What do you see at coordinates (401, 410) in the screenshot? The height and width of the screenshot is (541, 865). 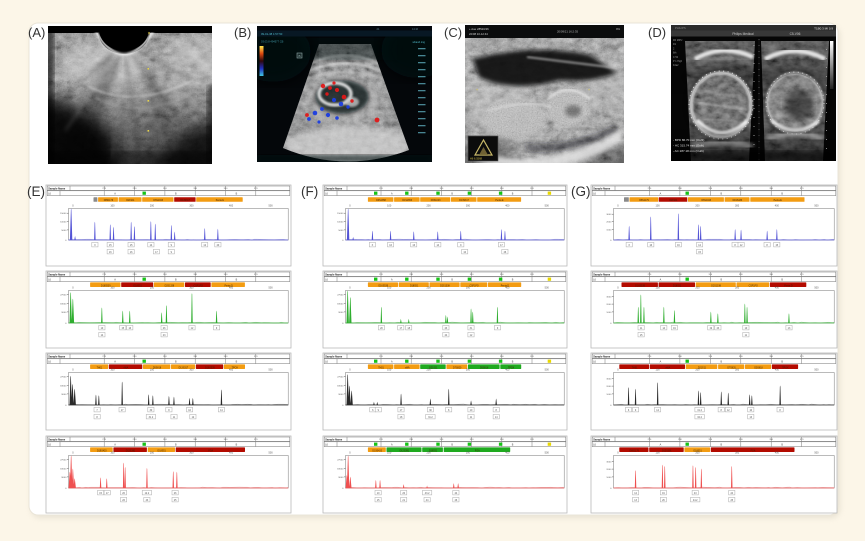 I see `svg-text: 17` at bounding box center [401, 410].